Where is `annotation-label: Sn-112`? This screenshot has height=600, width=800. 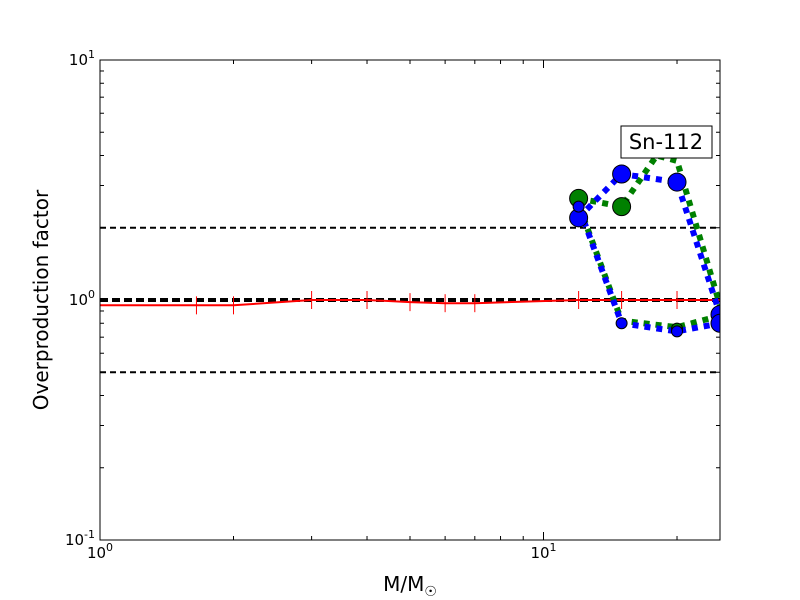
annotation-label: Sn-112 is located at coordinates (666, 142).